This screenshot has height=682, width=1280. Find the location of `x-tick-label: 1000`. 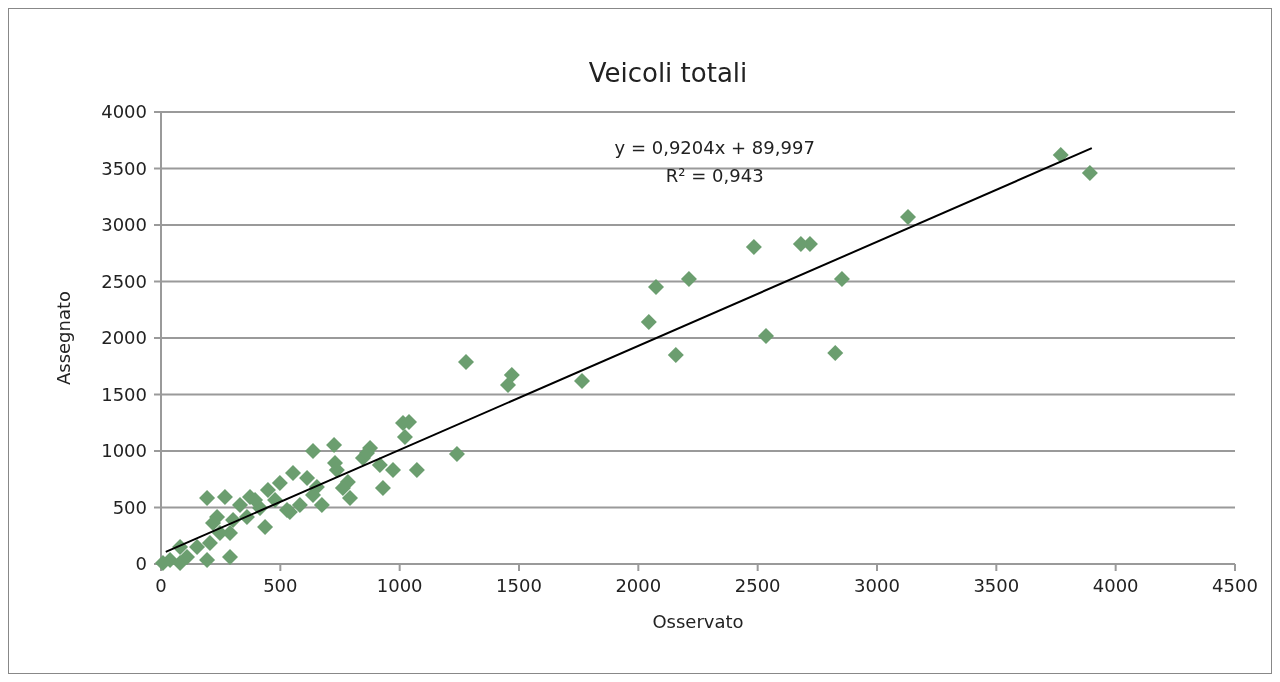

x-tick-label: 1000 is located at coordinates (399, 585).